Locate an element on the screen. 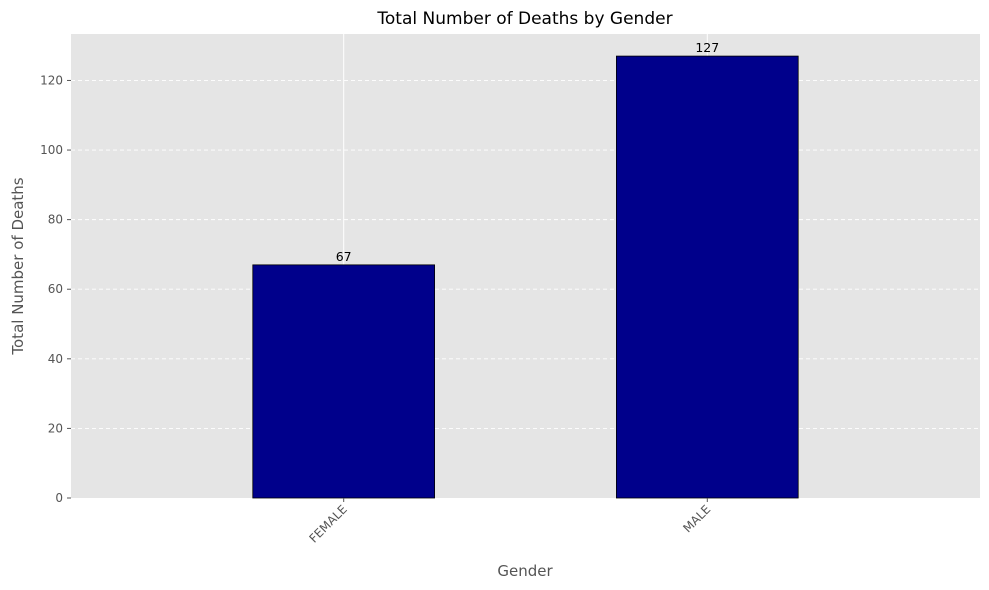 This screenshot has width=989, height=590. x-axis-label: Gender is located at coordinates (525, 571).